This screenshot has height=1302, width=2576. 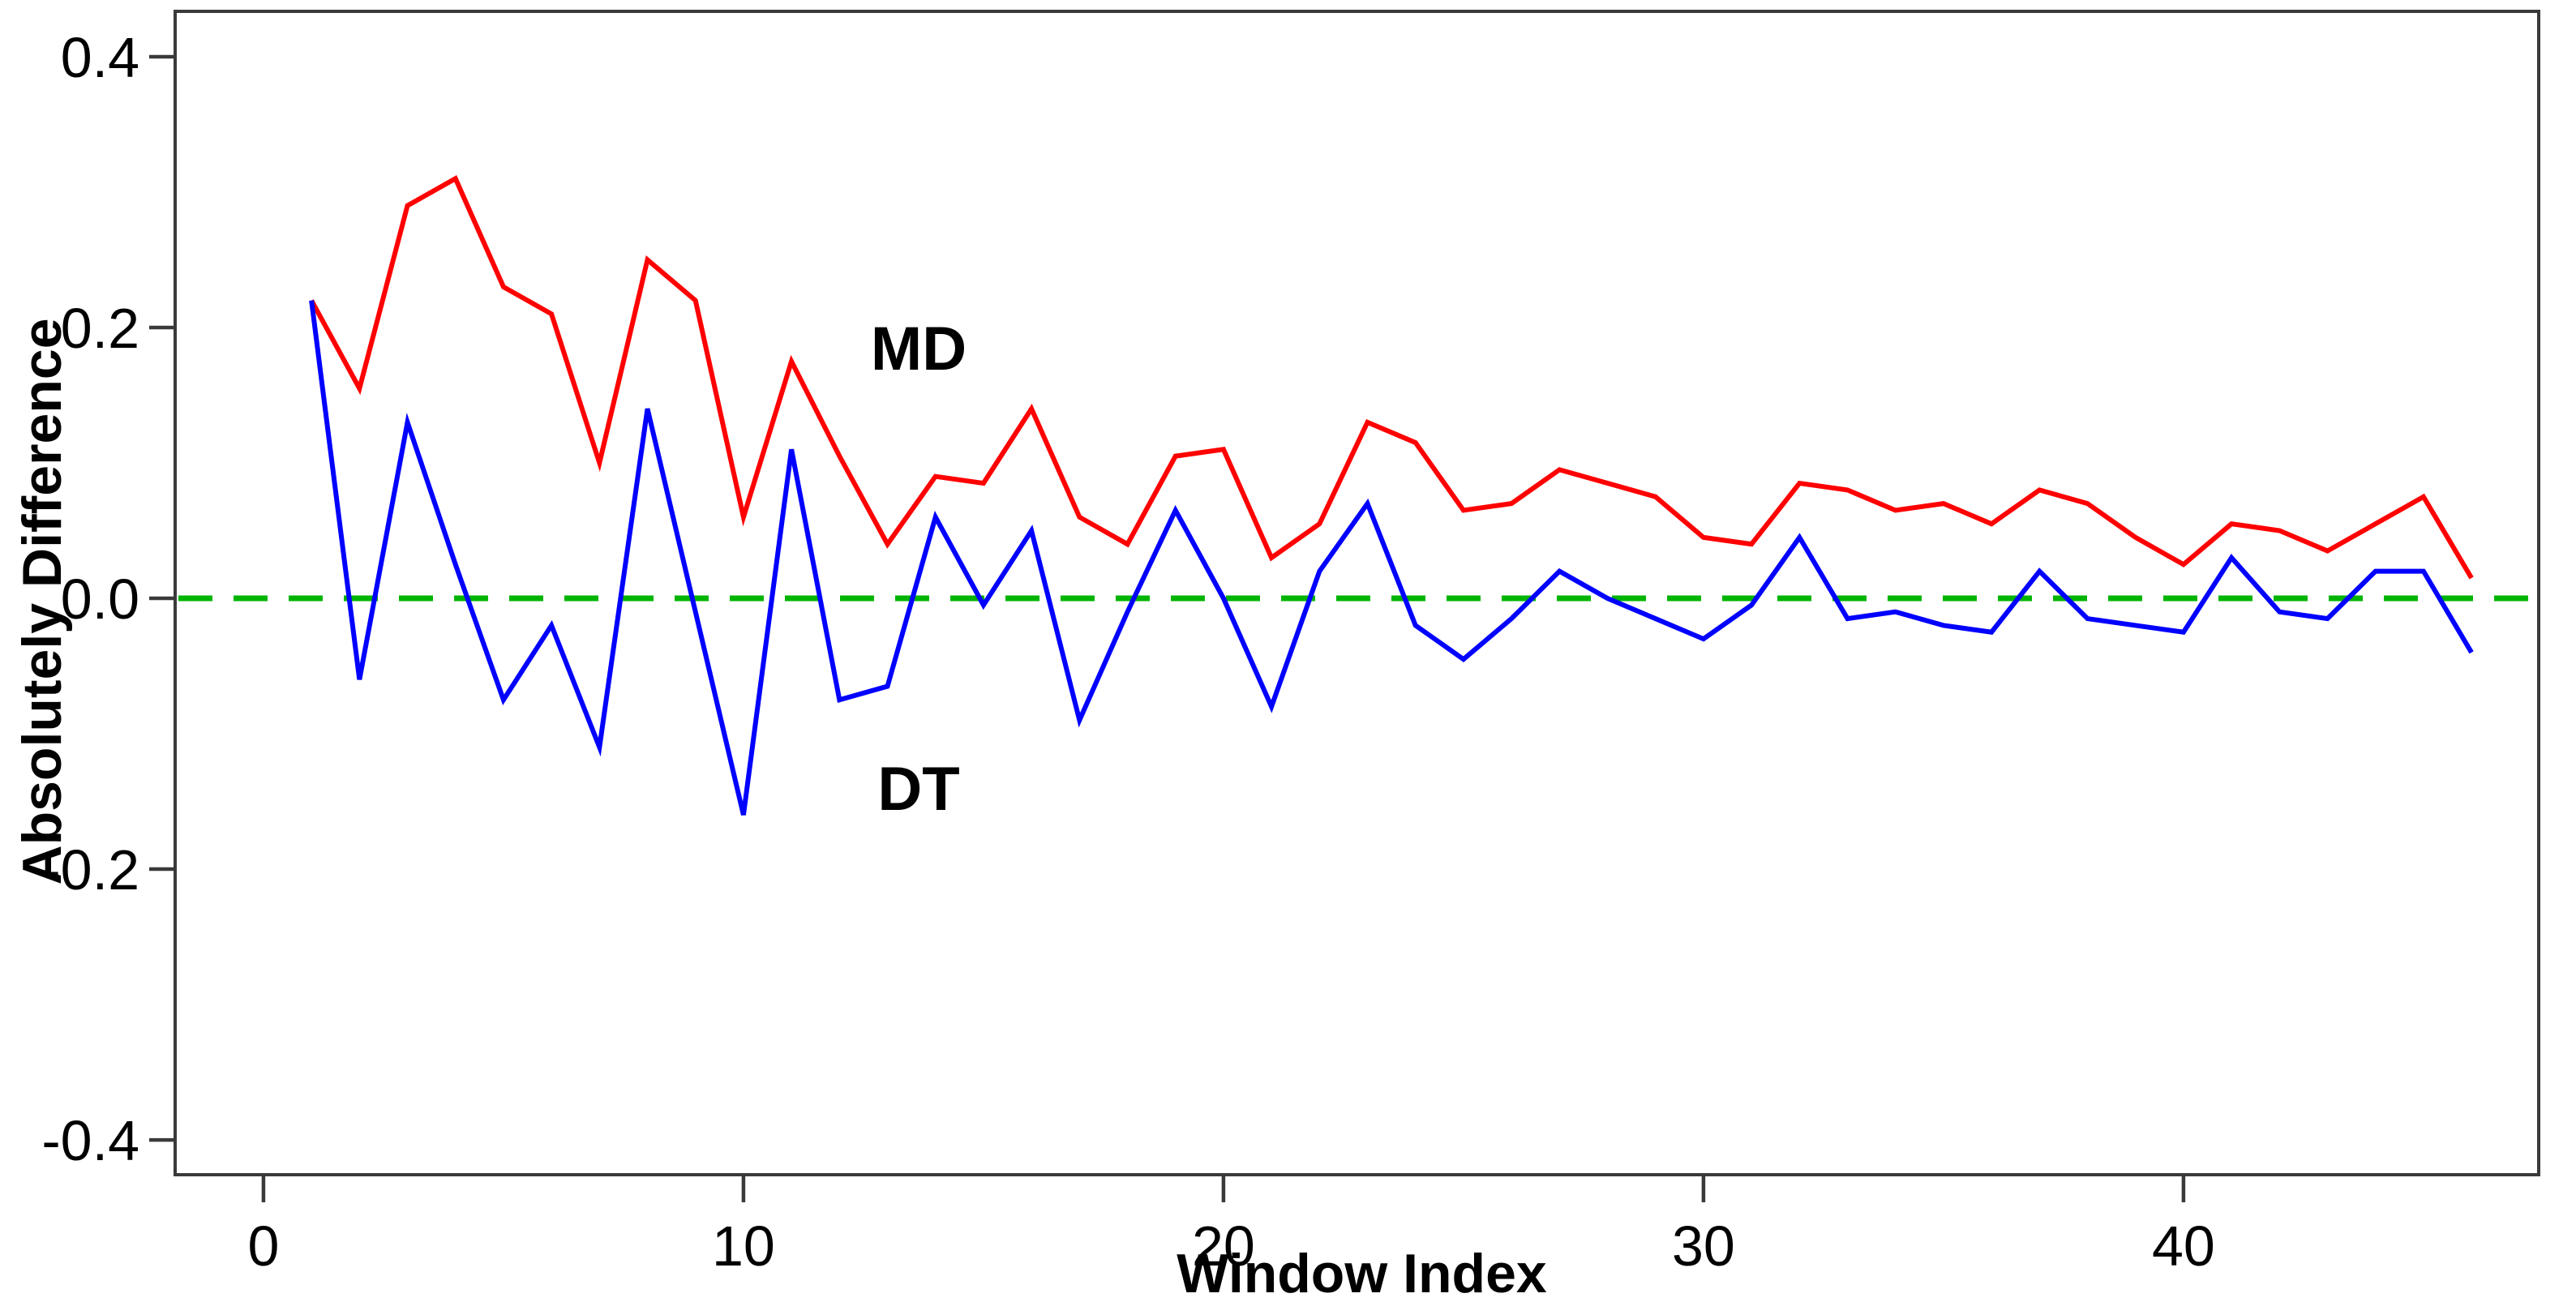 I want to click on y-tick-label: -0.4, so click(x=90, y=1140).